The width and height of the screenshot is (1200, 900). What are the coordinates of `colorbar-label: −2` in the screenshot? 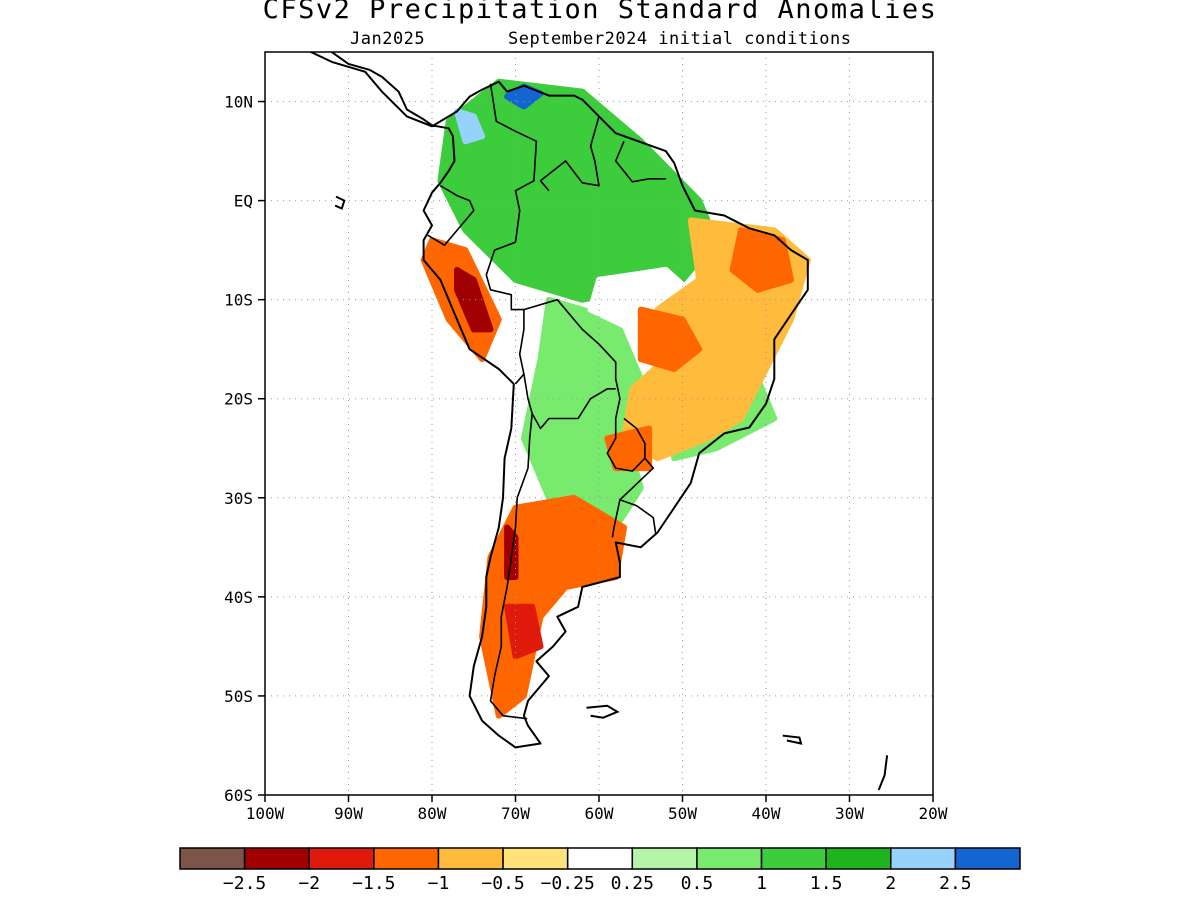 It's located at (309, 883).